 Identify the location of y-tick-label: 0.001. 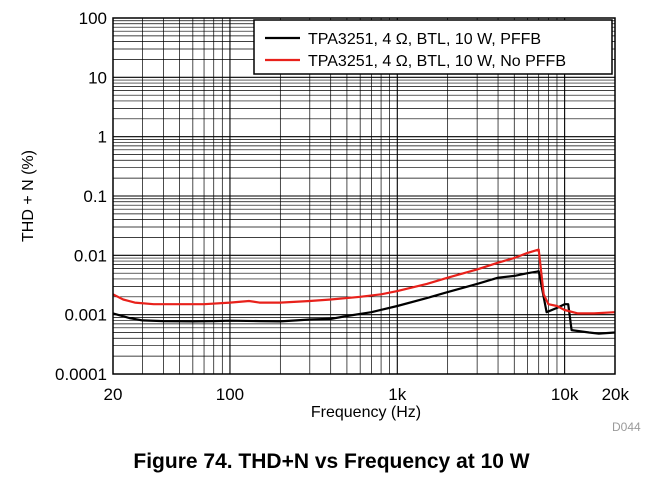
(85, 315).